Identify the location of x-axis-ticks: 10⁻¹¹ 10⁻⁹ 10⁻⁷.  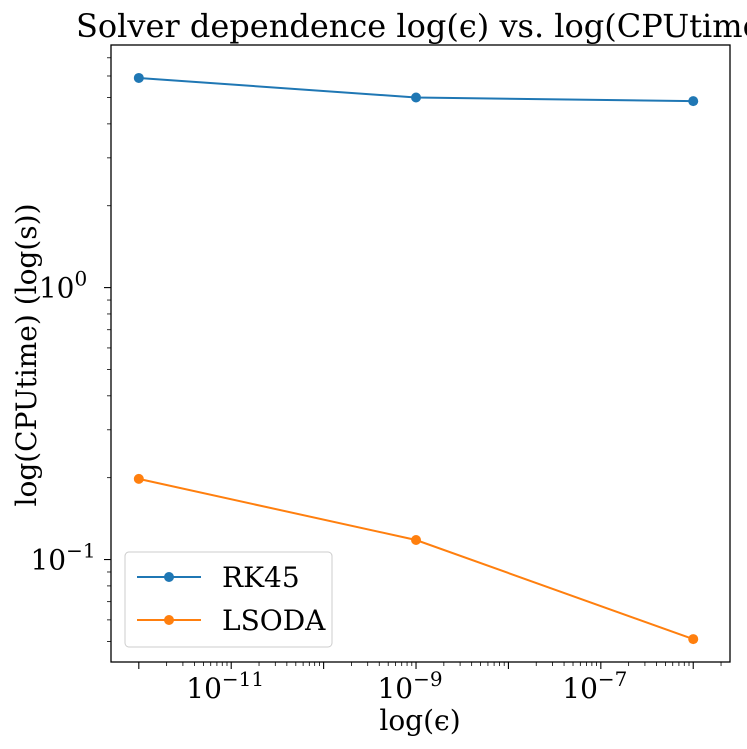
(430, 683).